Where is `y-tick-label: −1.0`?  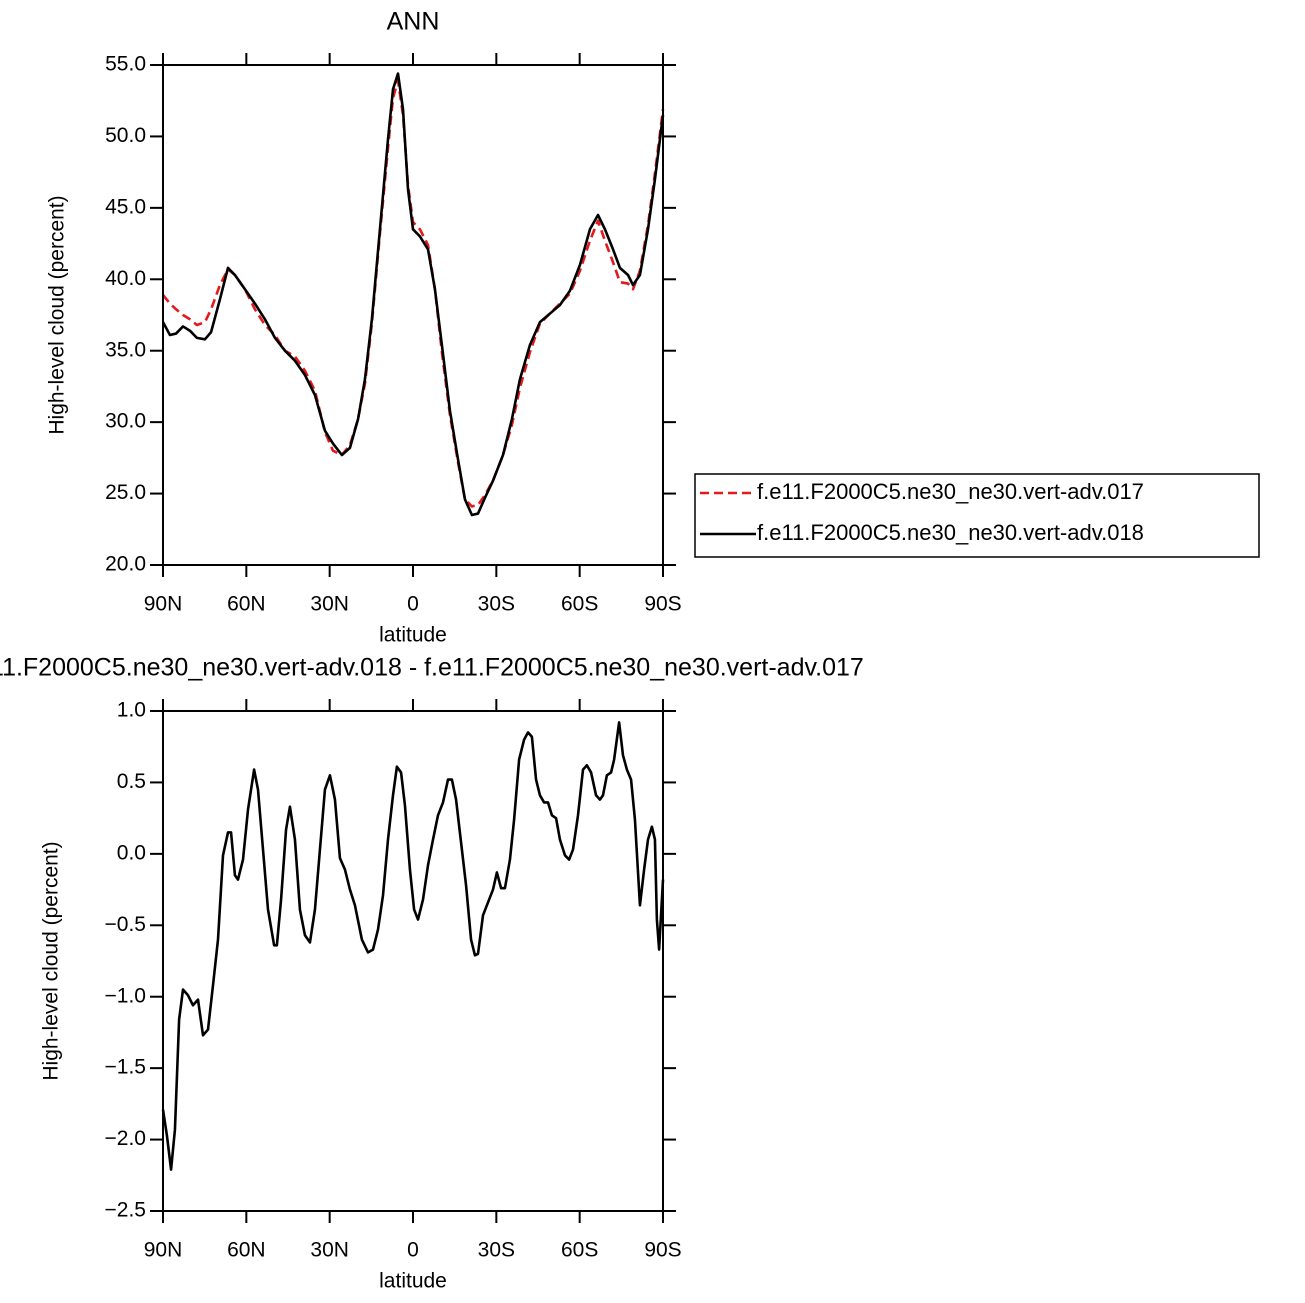 y-tick-label: −1.0 is located at coordinates (125, 995).